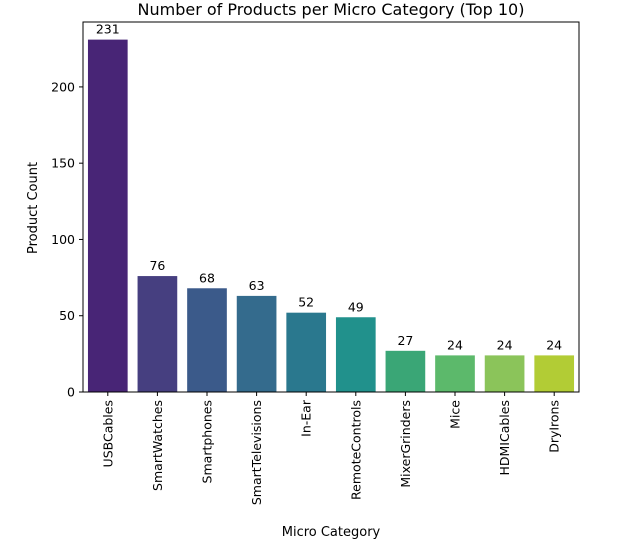 The height and width of the screenshot is (548, 622). I want to click on x-tick-label: Mice, so click(455, 414).